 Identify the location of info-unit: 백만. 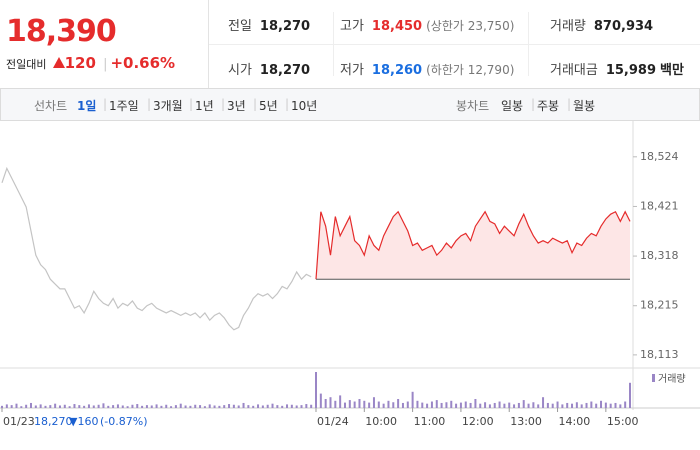
(672, 70).